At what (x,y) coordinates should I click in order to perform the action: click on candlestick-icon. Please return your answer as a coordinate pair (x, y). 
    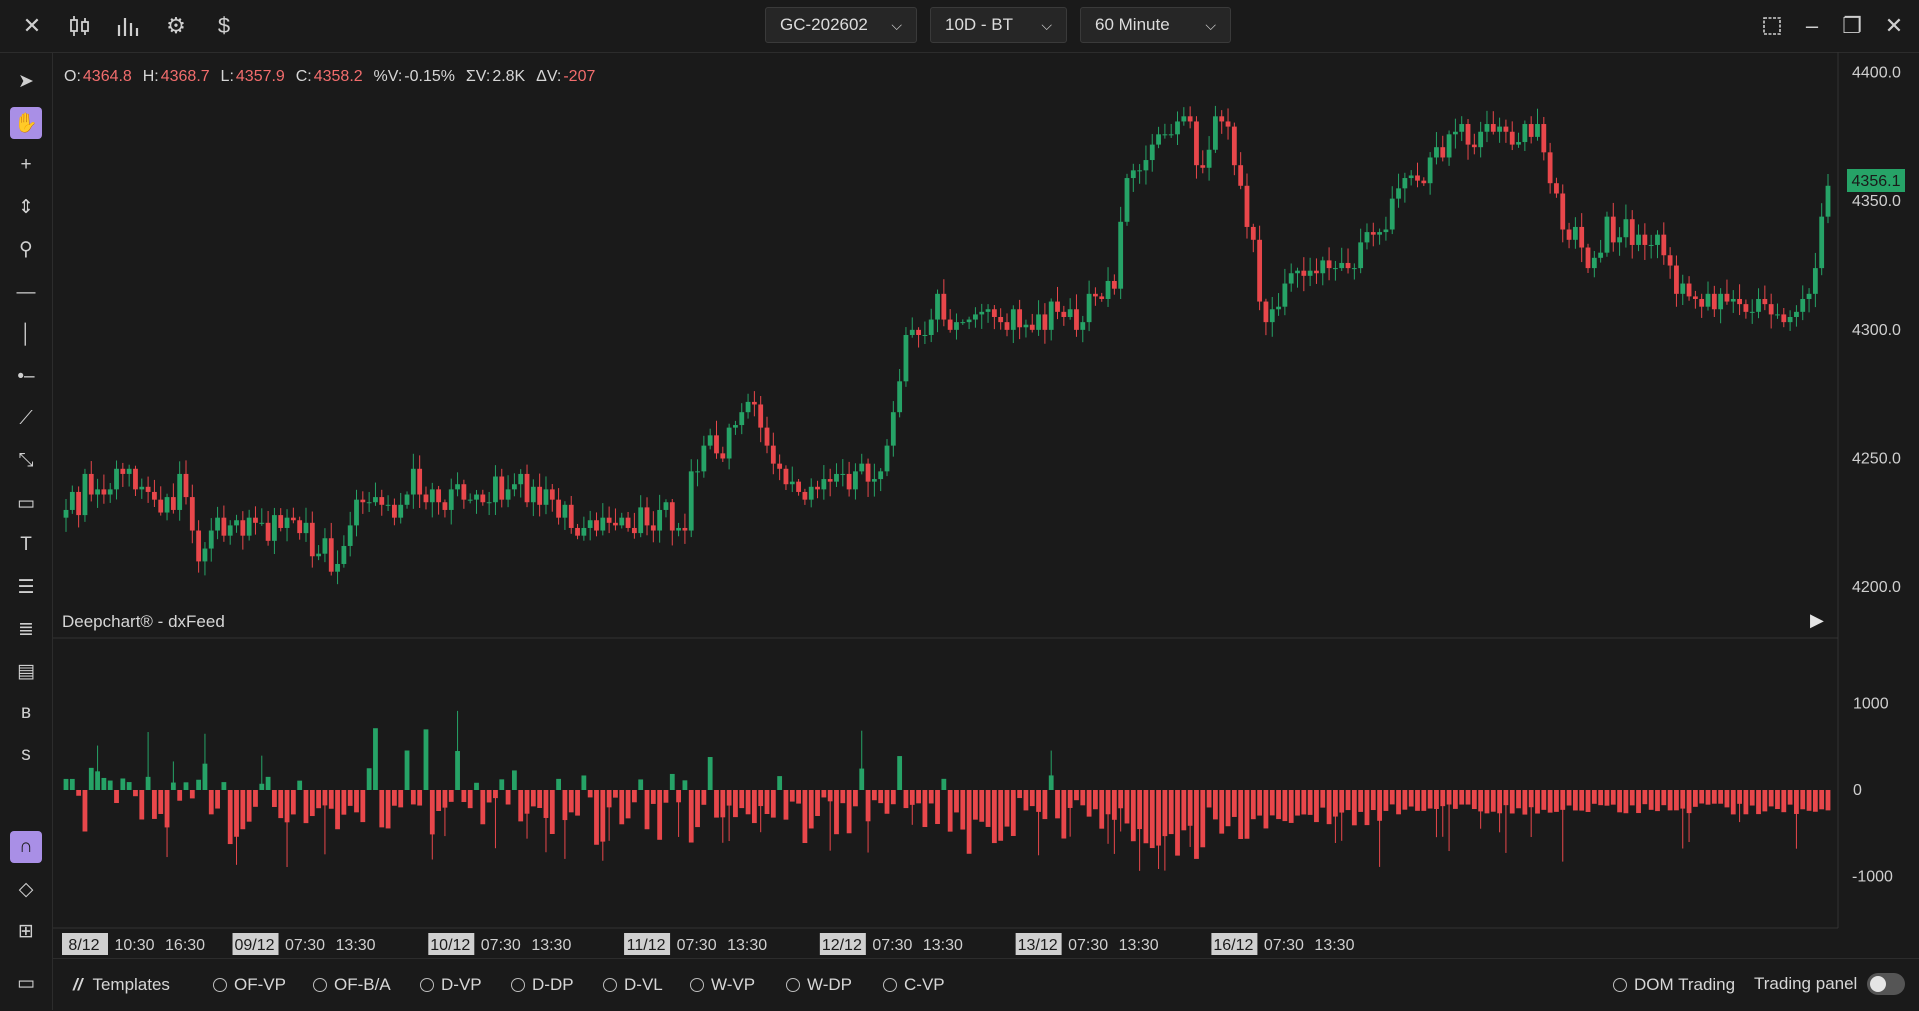
    Looking at the image, I should click on (80, 26).